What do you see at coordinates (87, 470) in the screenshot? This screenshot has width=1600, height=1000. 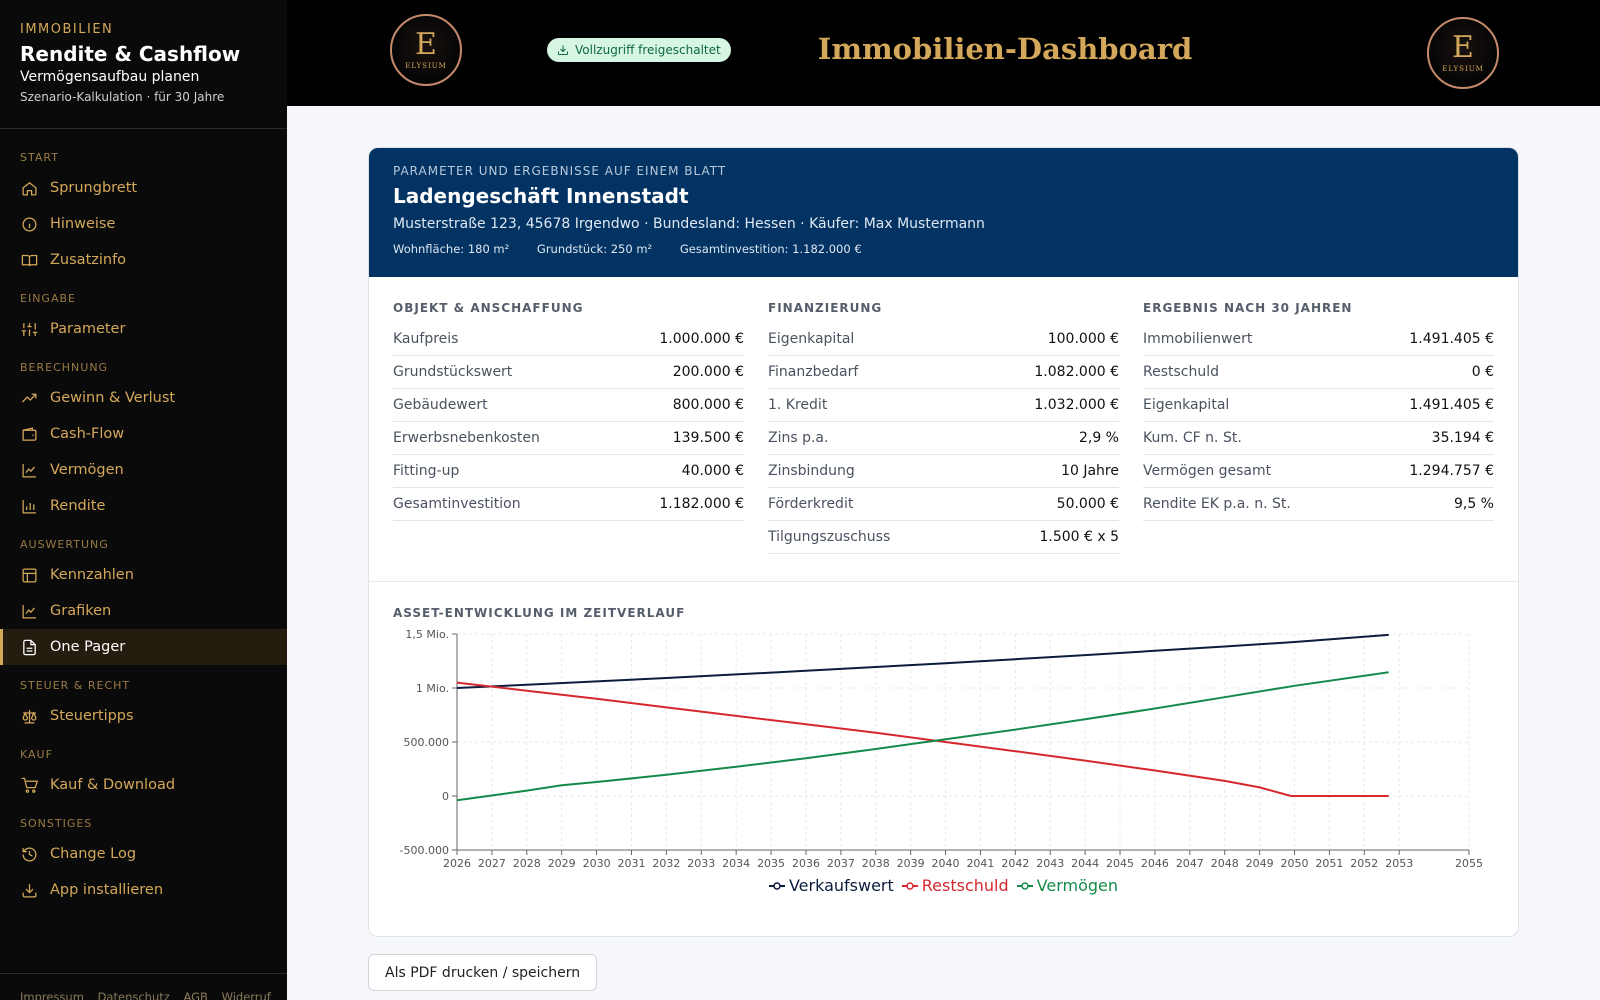 I see `sidebar-item-label: Vermögen` at bounding box center [87, 470].